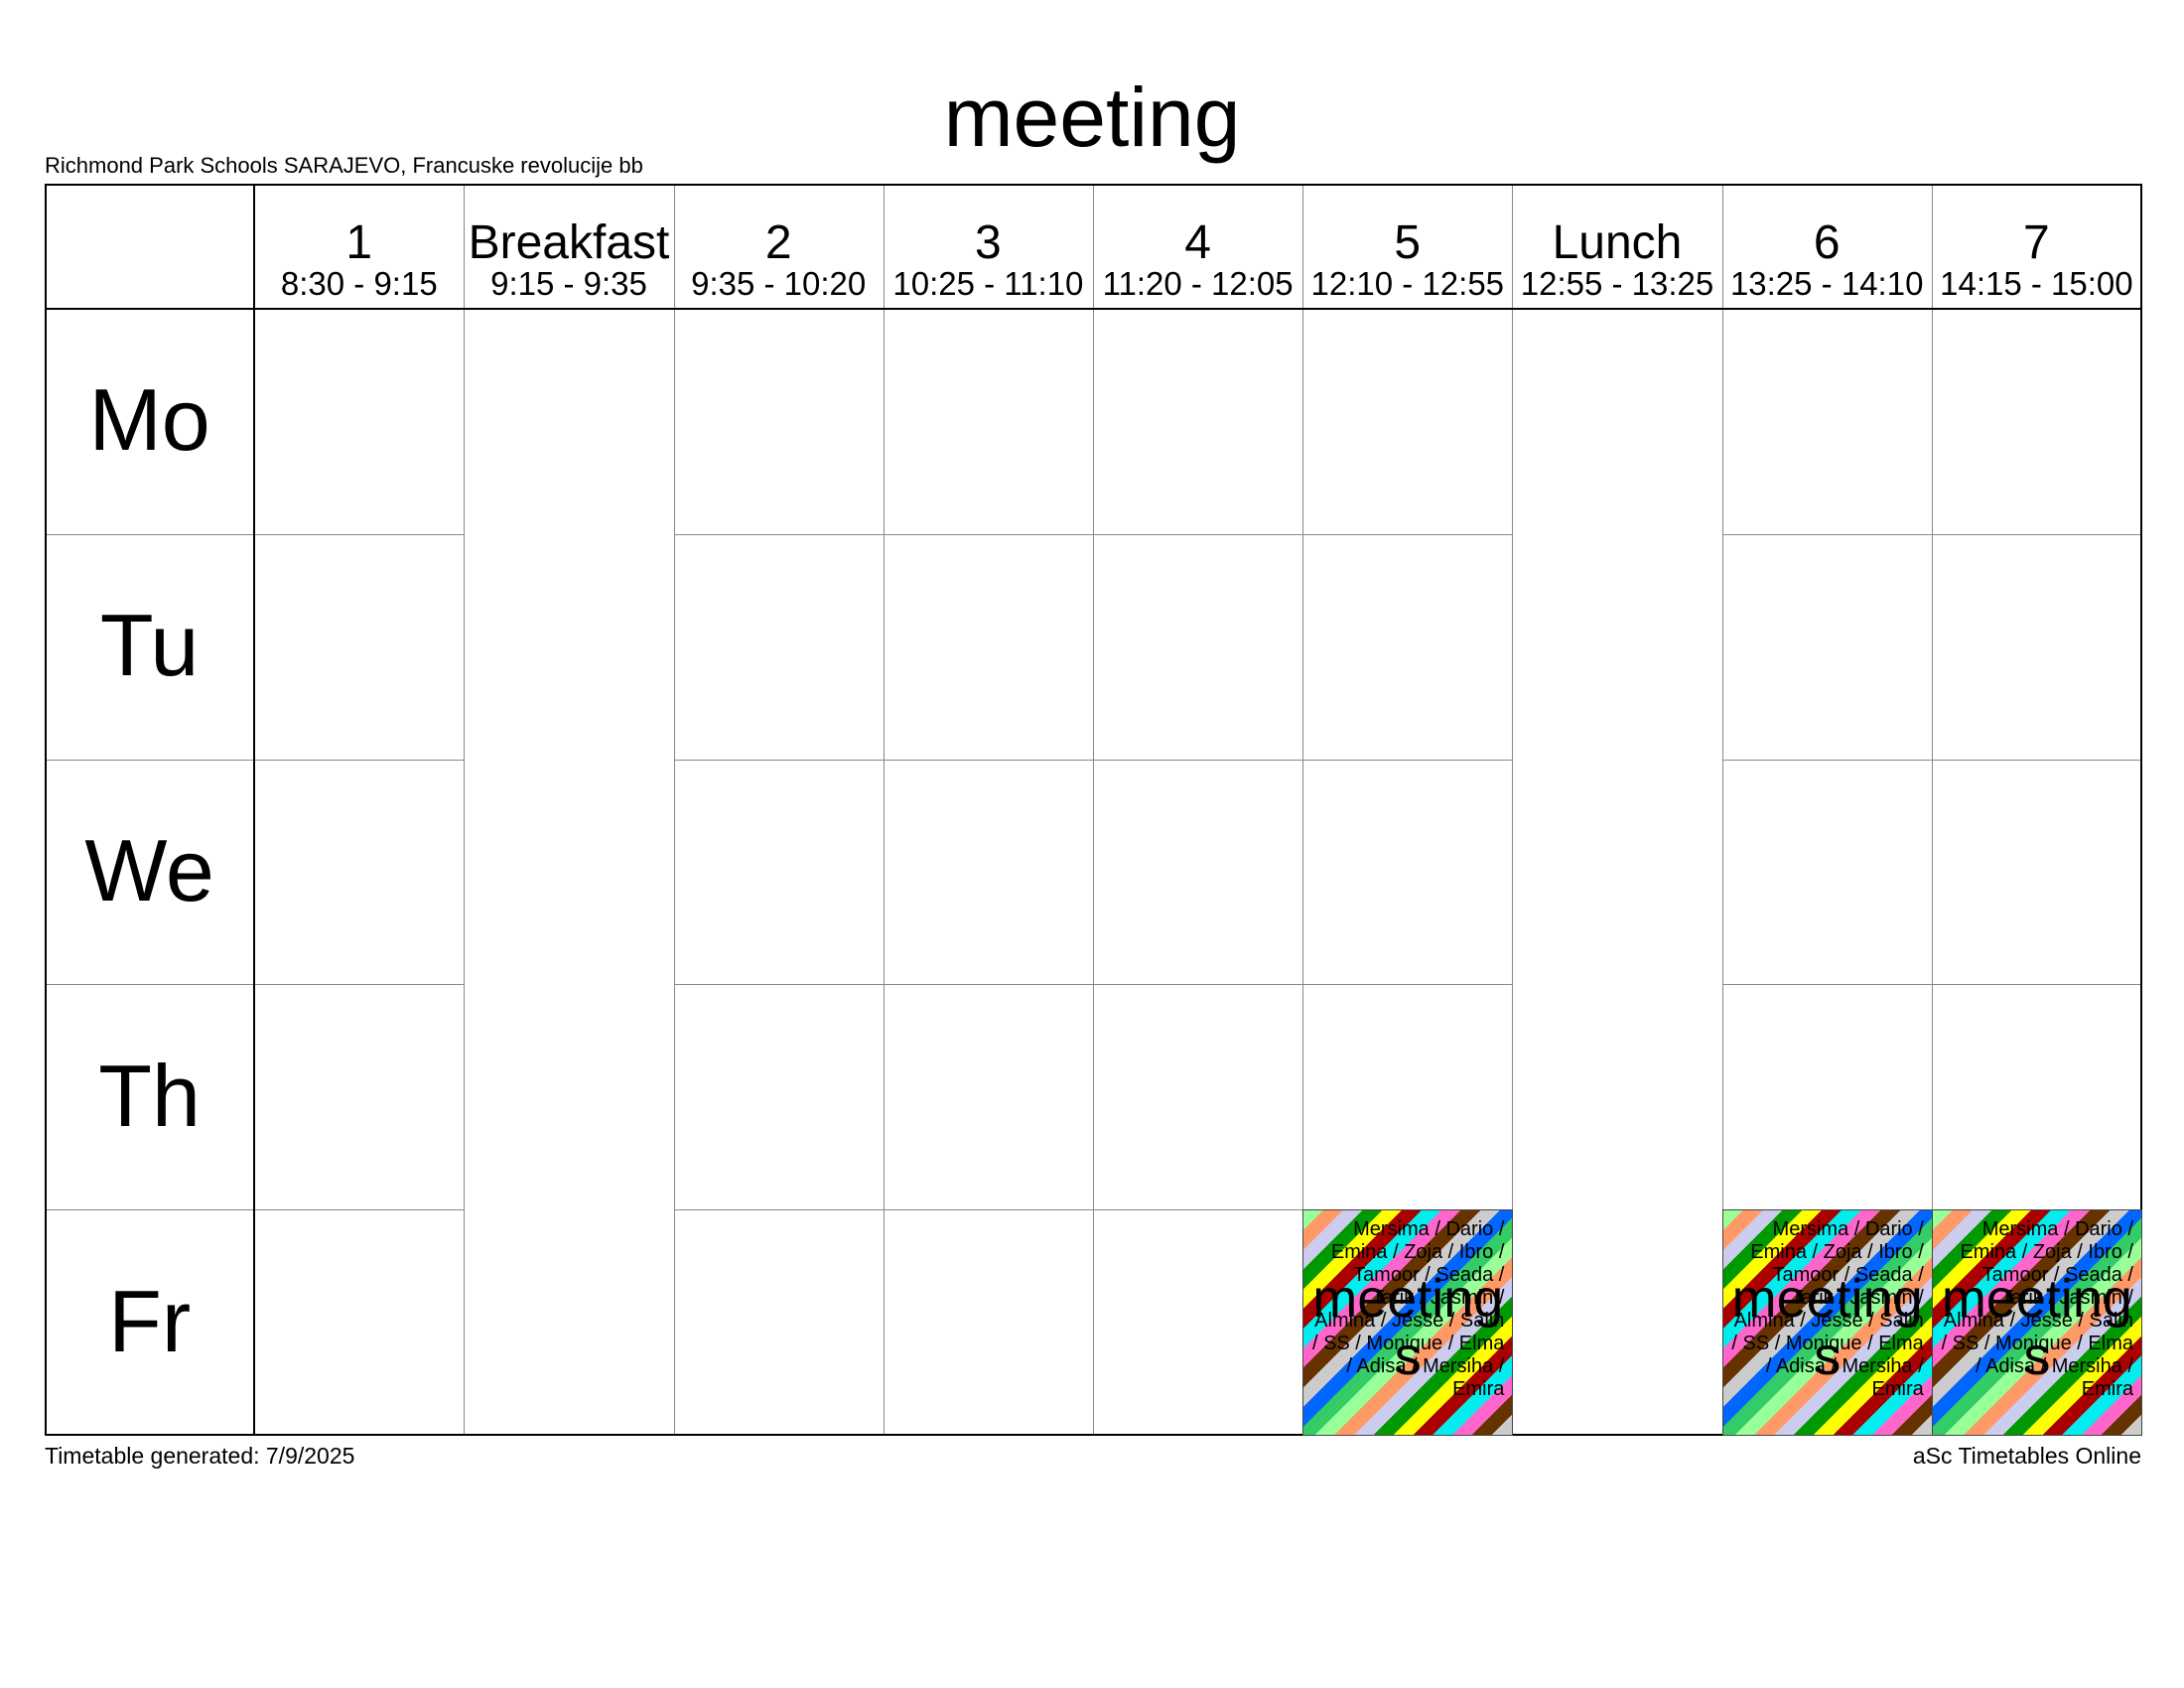  Describe the element at coordinates (2036, 283) in the screenshot. I see `period-time: 14:15 - 15:00` at that location.